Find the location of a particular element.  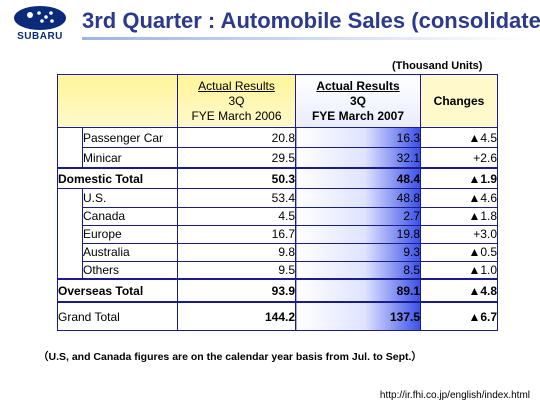

table-row: Others 9.5 8.5 ▲1.0 is located at coordinates (278, 270).